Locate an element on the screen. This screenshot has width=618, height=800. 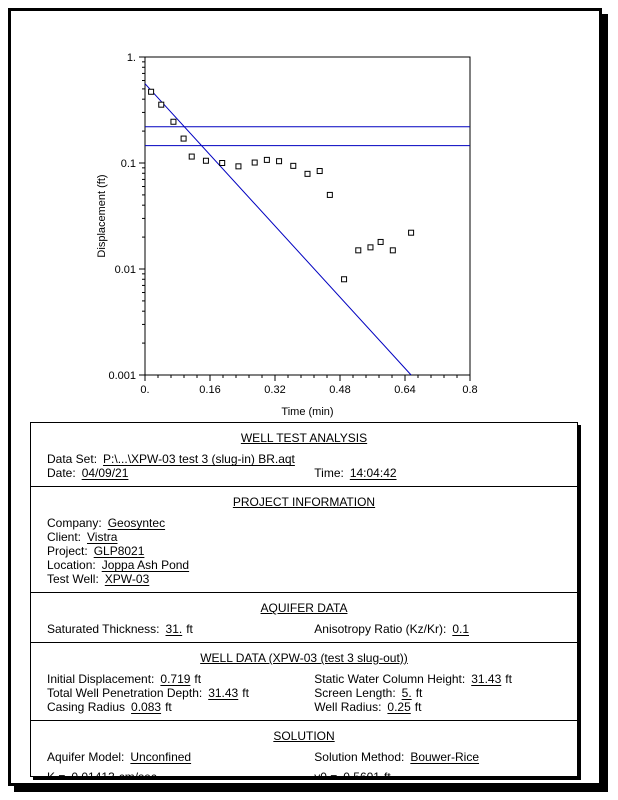
anisotropy-ratio-field: Anisotropy Ratio (Kz/Kr): 0.1 is located at coordinates (437, 629).